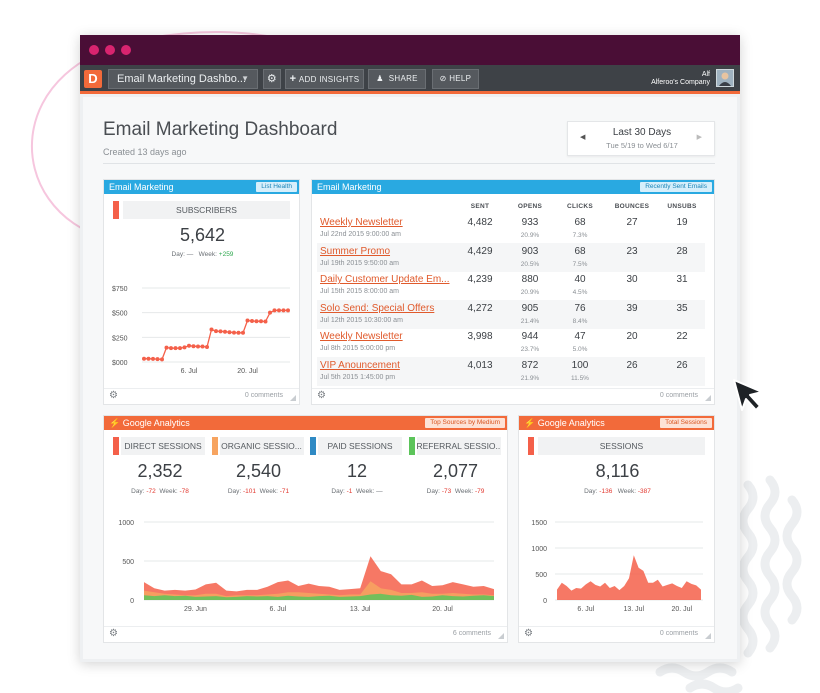  What do you see at coordinates (580, 308) in the screenshot?
I see `email-clicks: 76` at bounding box center [580, 308].